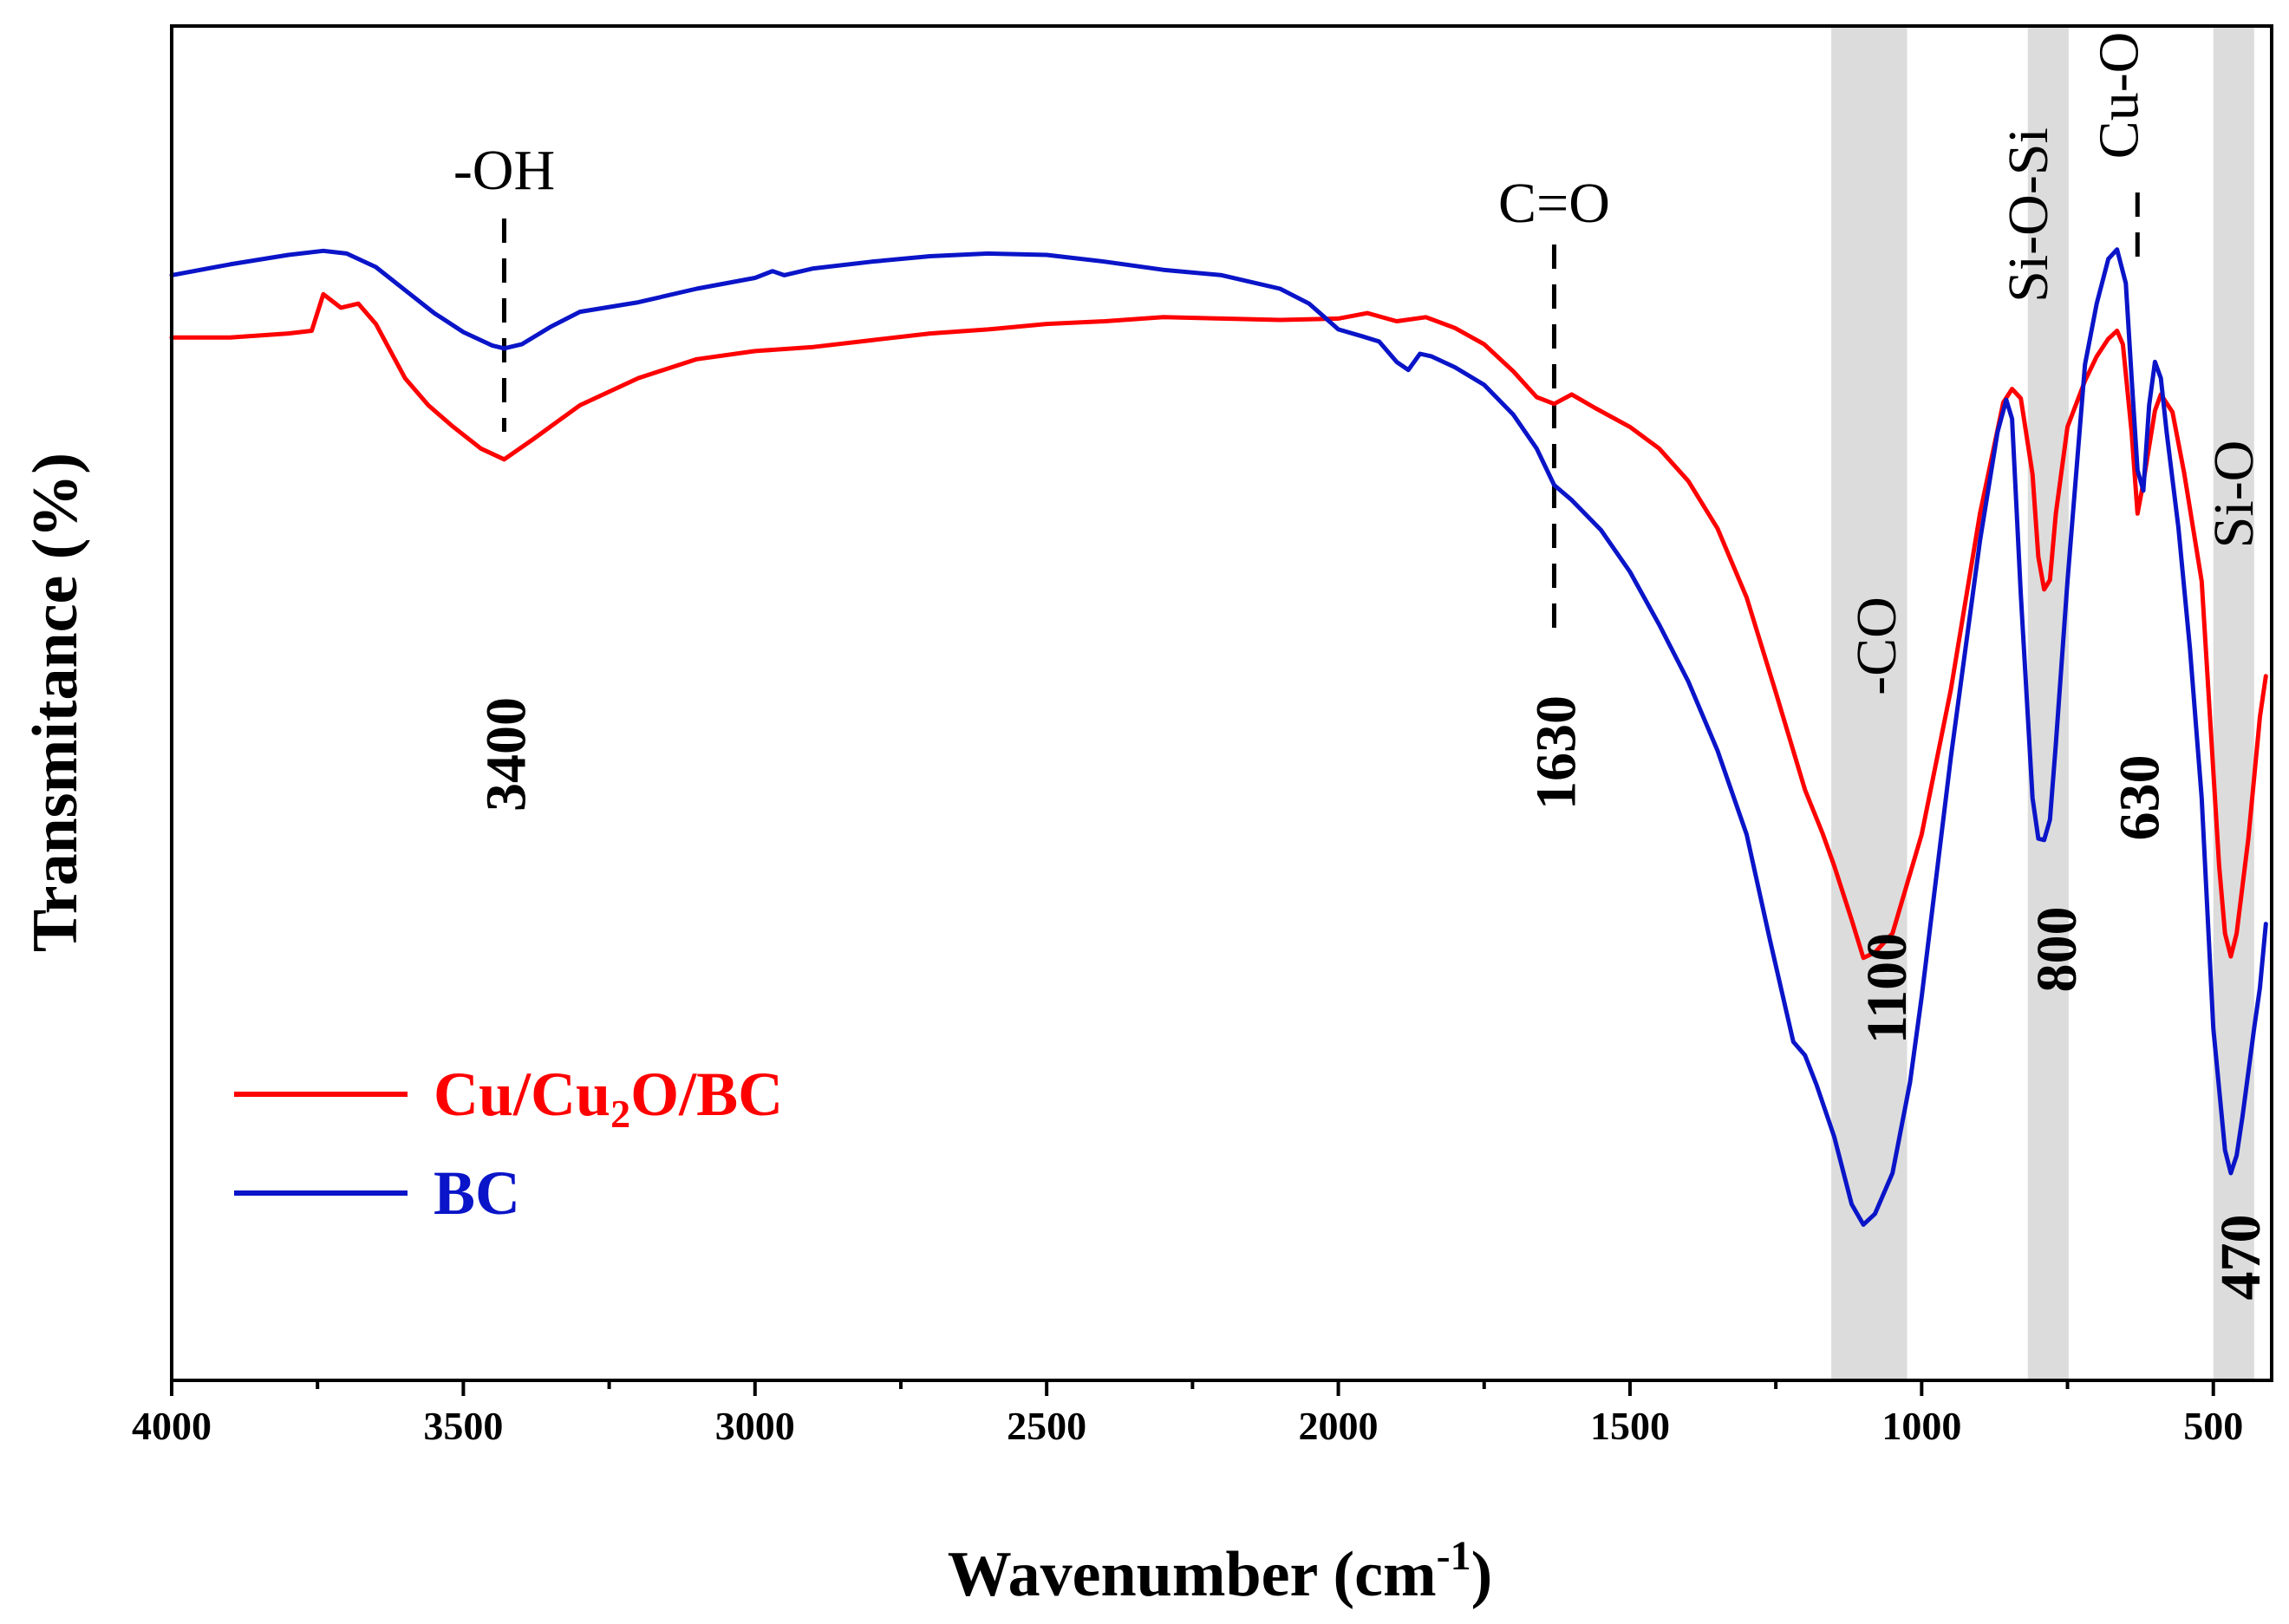 Image resolution: width=2289 pixels, height=1624 pixels. Describe the element at coordinates (620, 1114) in the screenshot. I see `legend-label-subscript: 2` at that location.